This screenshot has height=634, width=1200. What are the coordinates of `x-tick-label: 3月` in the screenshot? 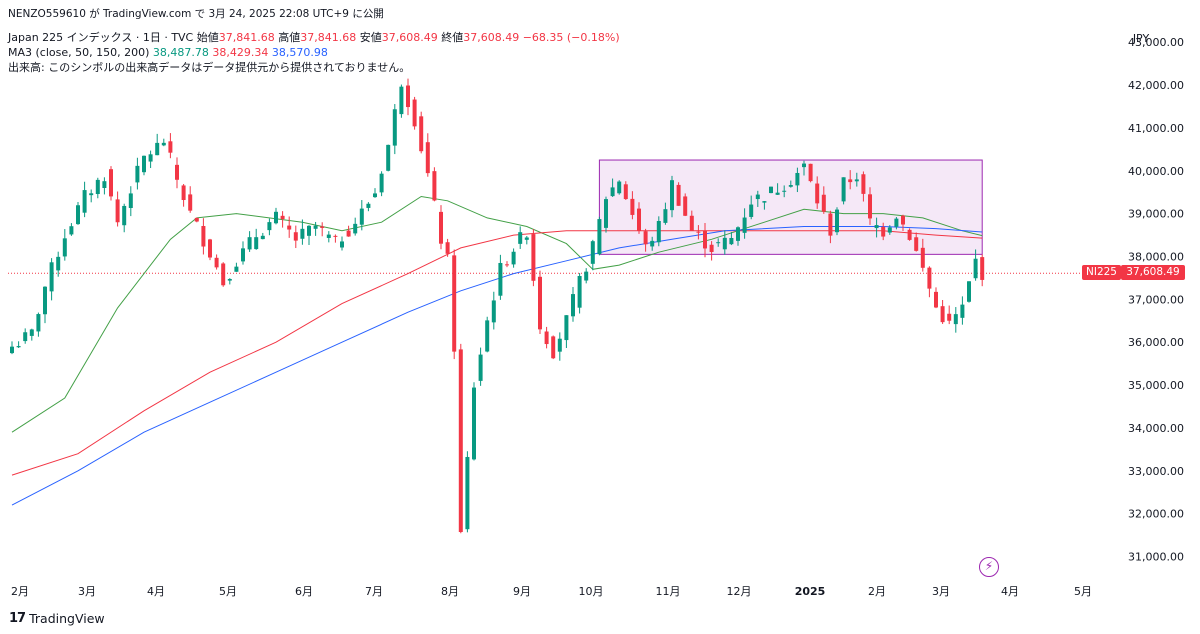 It's located at (87, 591).